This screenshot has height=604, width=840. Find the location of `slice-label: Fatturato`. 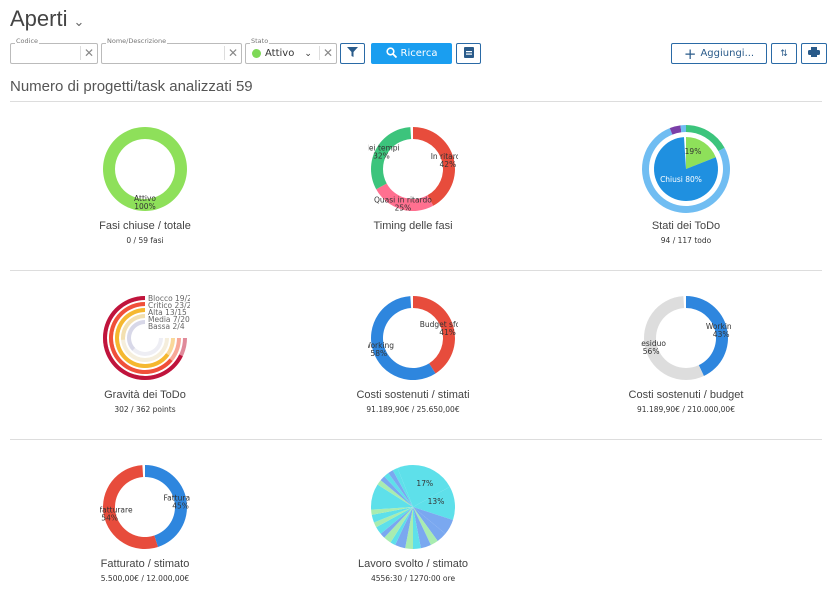

slice-label: Fatturato is located at coordinates (177, 497).